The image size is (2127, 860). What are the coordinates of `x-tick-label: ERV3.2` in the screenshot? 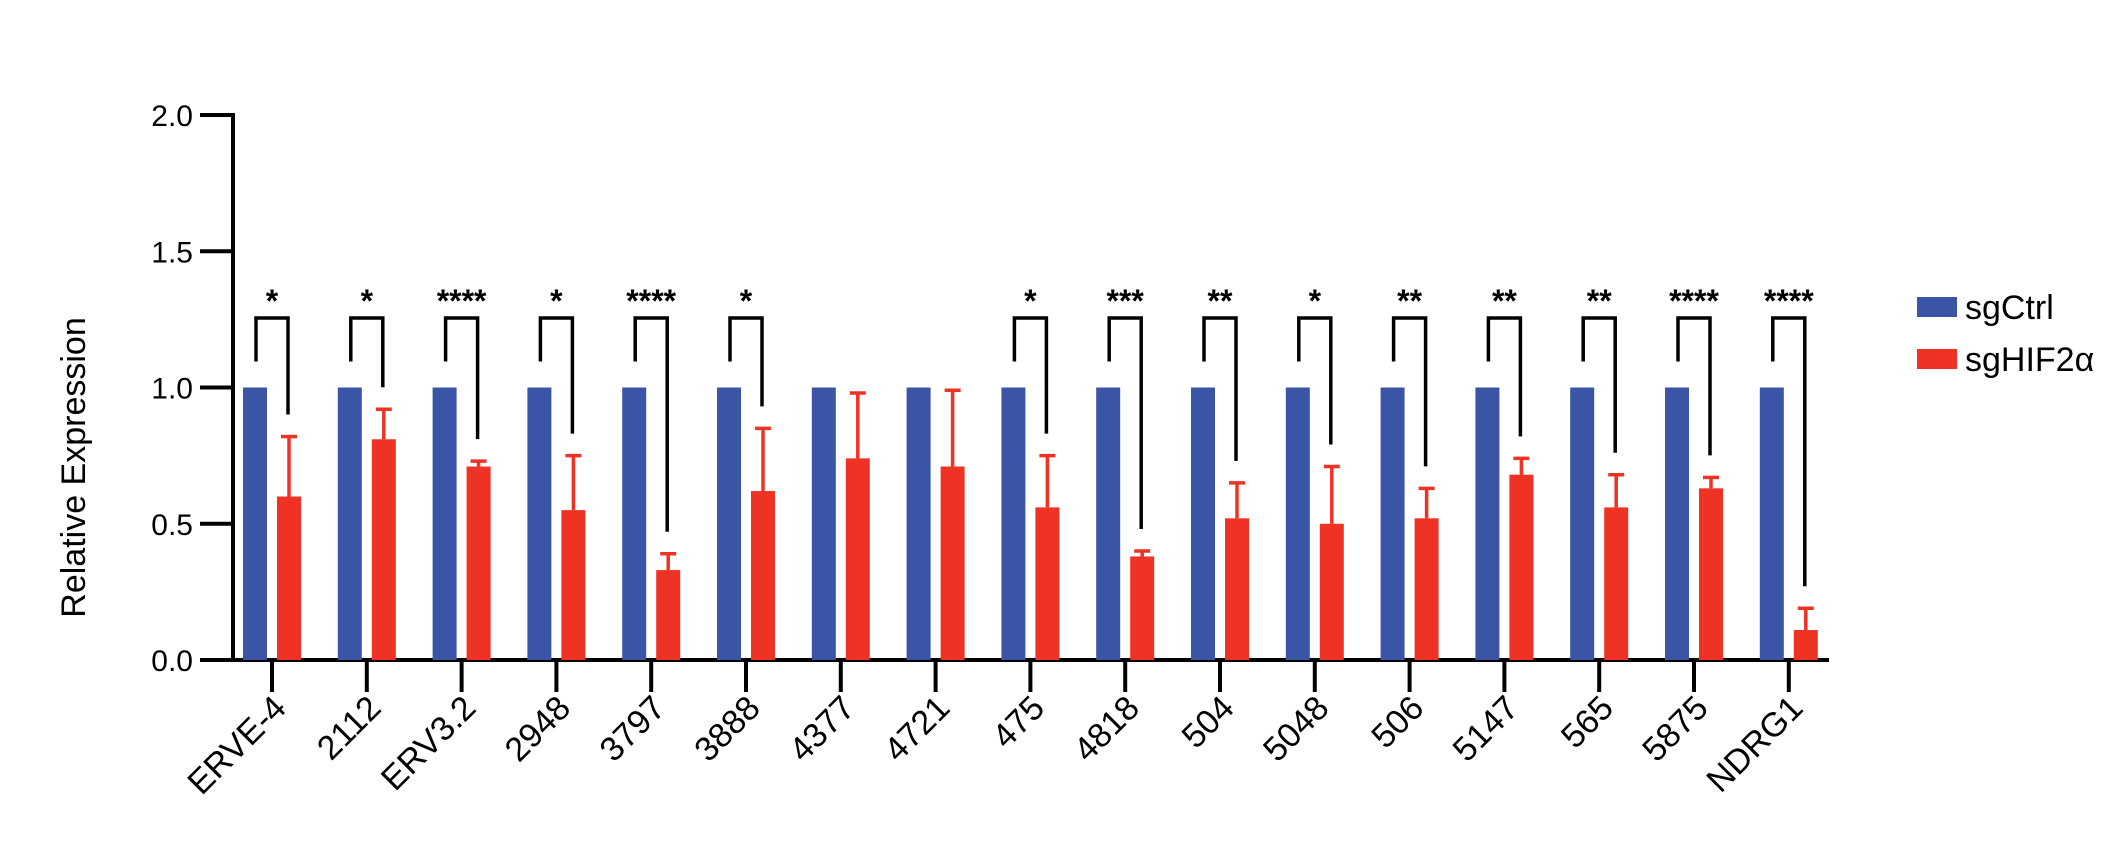 It's located at (428, 743).